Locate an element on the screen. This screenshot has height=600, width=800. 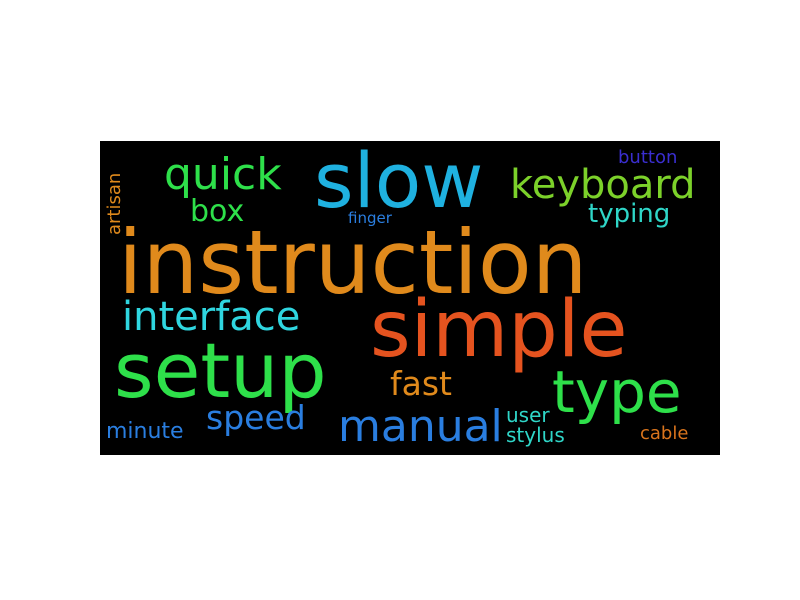
word-minute: minute is located at coordinates (145, 431).